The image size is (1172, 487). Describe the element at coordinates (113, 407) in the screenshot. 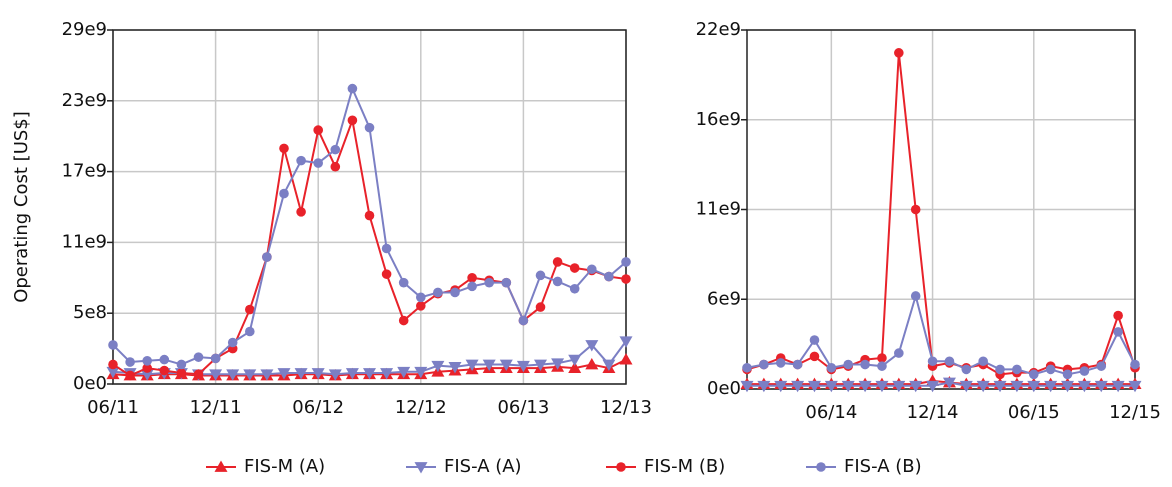

I see `x-tick-label: 06/11` at that location.